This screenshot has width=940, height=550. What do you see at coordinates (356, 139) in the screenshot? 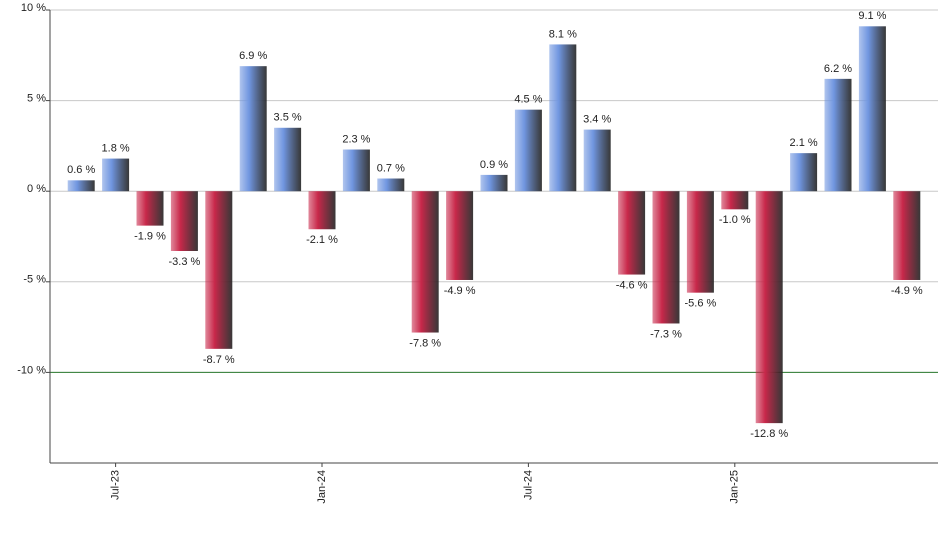
I see `value-label: 2.3 %` at bounding box center [356, 139].